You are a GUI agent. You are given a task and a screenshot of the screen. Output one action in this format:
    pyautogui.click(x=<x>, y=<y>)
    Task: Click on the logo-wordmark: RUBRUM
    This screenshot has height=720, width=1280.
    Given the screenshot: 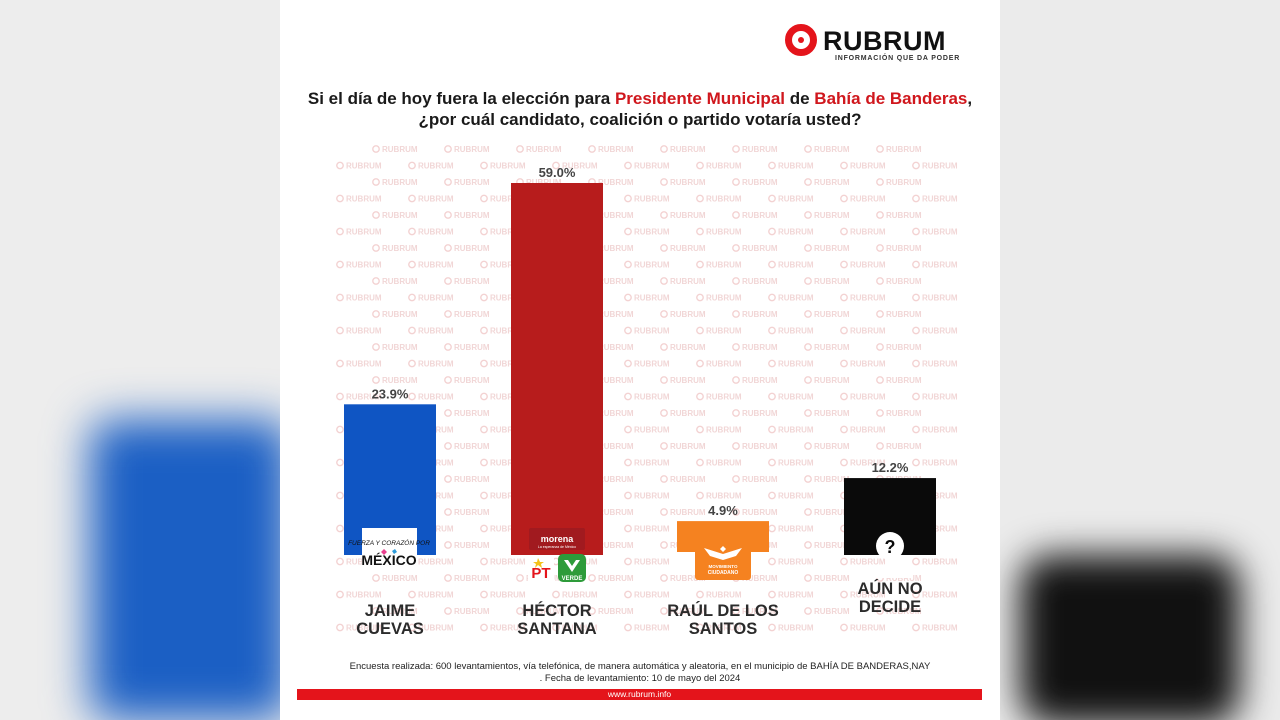 What is the action you would take?
    pyautogui.click(x=884, y=41)
    